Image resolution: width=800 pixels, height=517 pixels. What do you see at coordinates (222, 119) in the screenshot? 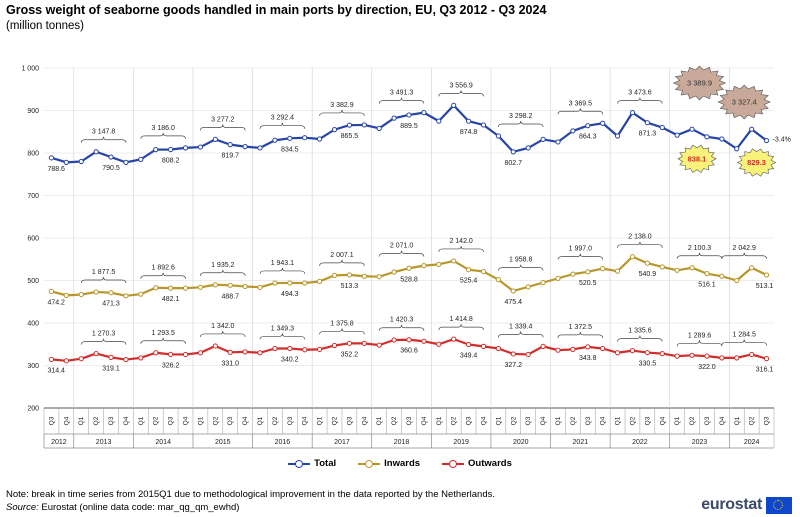
I see `annual-total-label: 3 277.2` at bounding box center [222, 119].